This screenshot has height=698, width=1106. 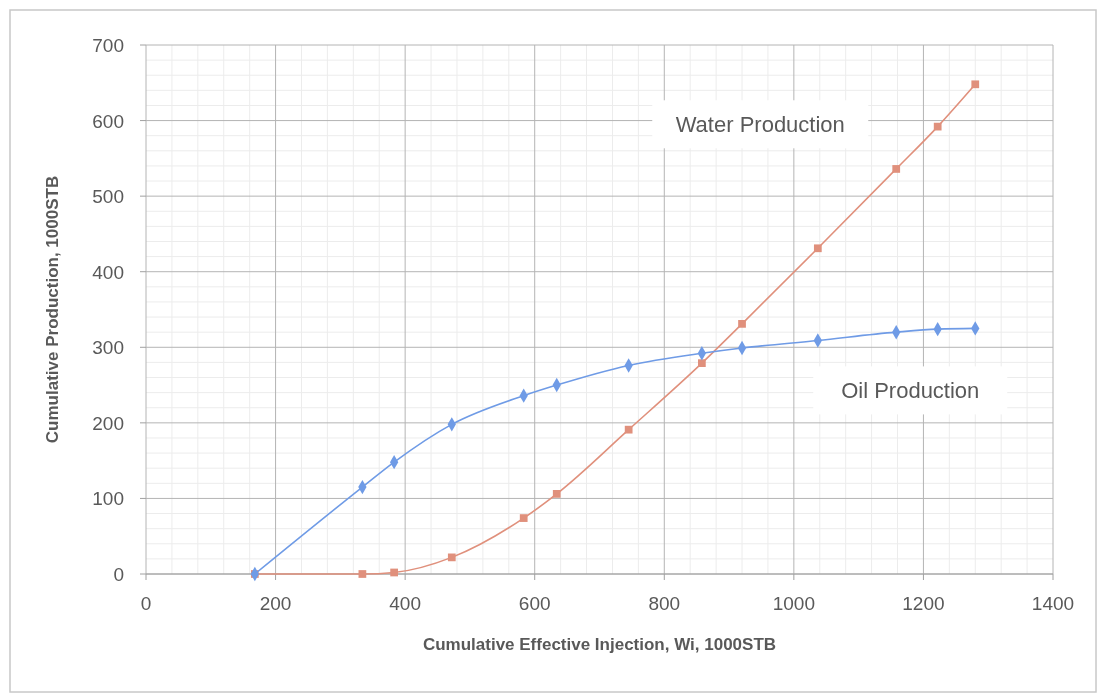 What do you see at coordinates (760, 125) in the screenshot?
I see `text: Water Production` at bounding box center [760, 125].